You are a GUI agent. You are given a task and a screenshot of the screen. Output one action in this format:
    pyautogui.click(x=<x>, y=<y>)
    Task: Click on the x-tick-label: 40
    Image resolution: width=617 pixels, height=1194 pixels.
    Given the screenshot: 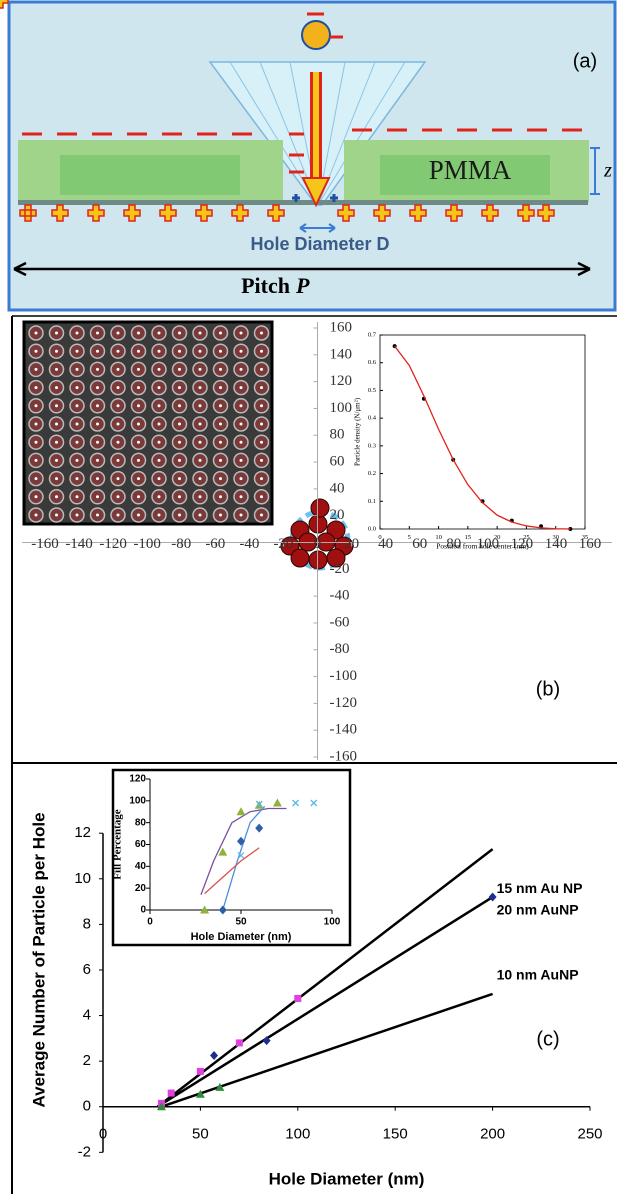 What is the action you would take?
    pyautogui.click(x=385, y=544)
    